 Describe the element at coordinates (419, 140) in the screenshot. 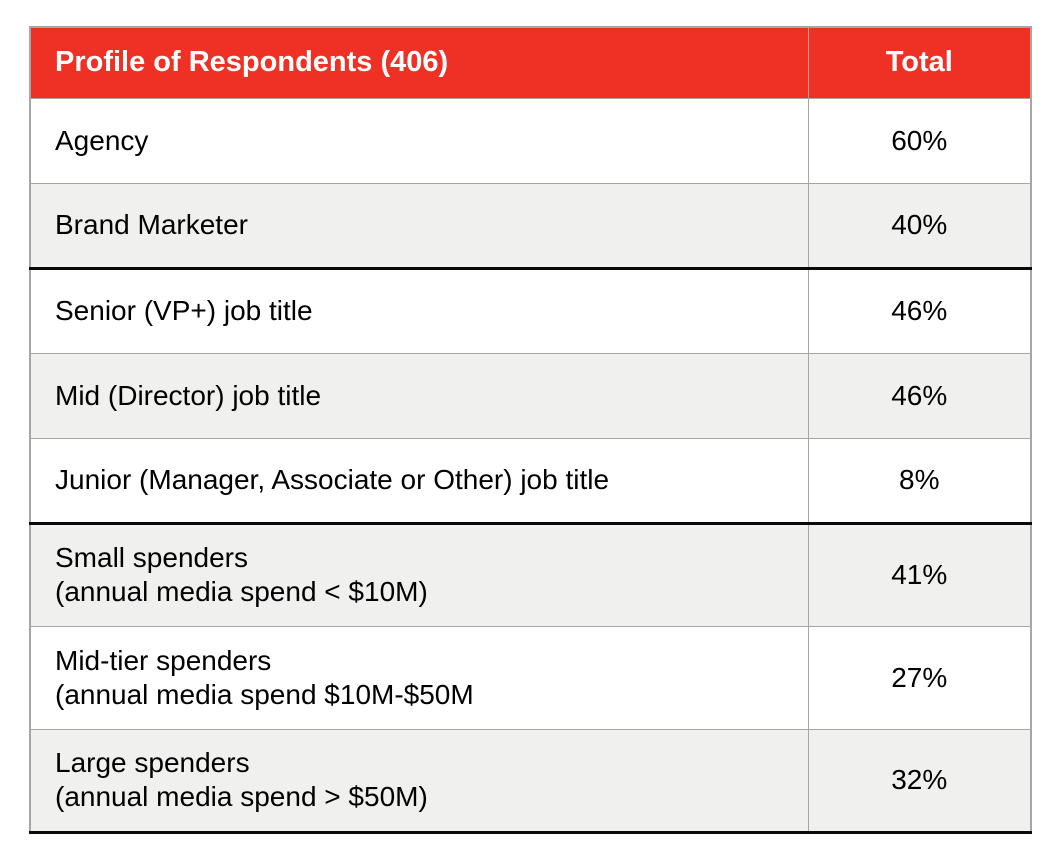

I see `row-label: Agency` at that location.